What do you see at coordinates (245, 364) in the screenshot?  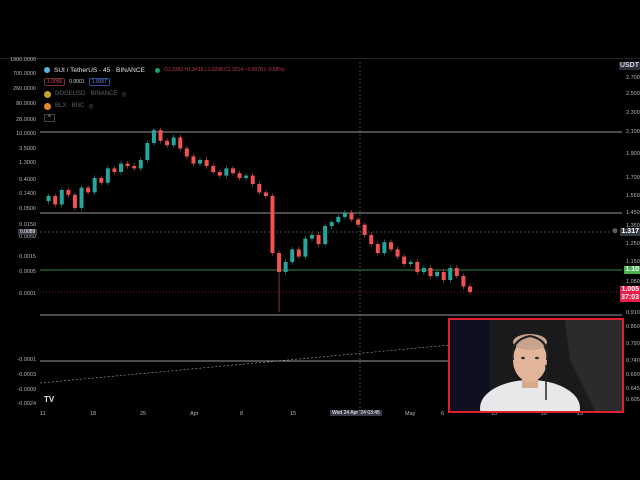 I see `trend-line` at bounding box center [245, 364].